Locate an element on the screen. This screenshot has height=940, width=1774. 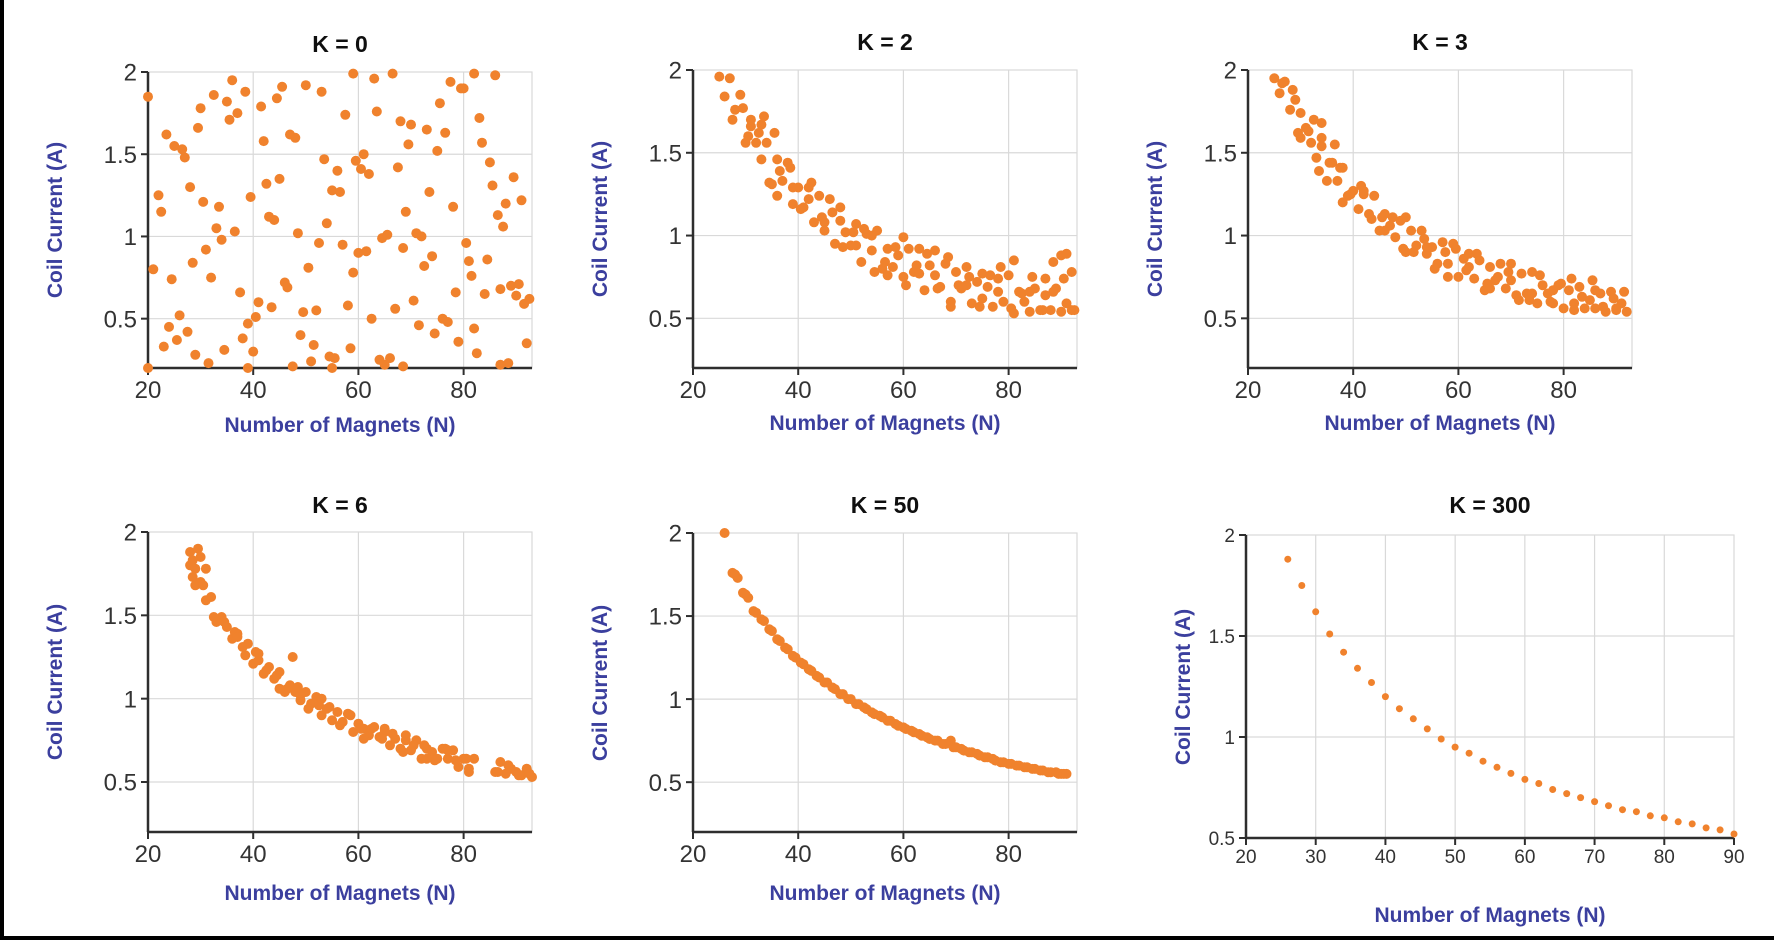
plot-title-k6: K = 6 is located at coordinates (340, 505).